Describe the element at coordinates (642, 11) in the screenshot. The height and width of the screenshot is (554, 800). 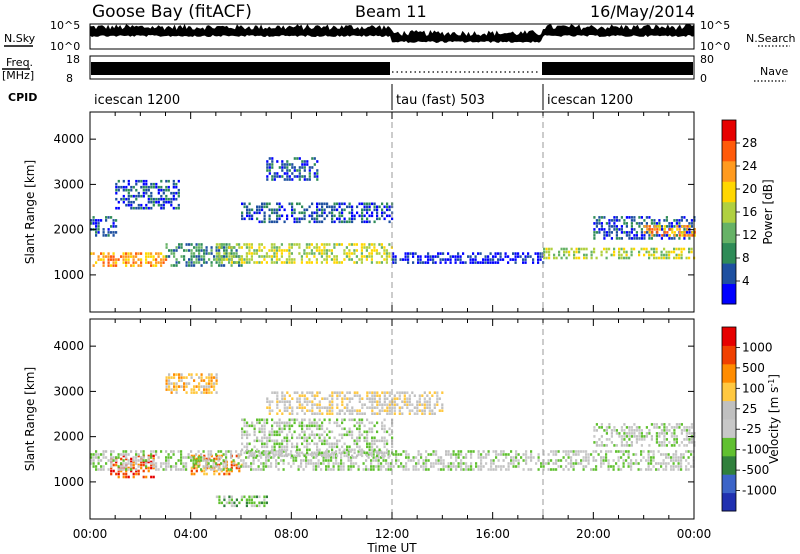
I see `date-title: 16/May/2014` at that location.